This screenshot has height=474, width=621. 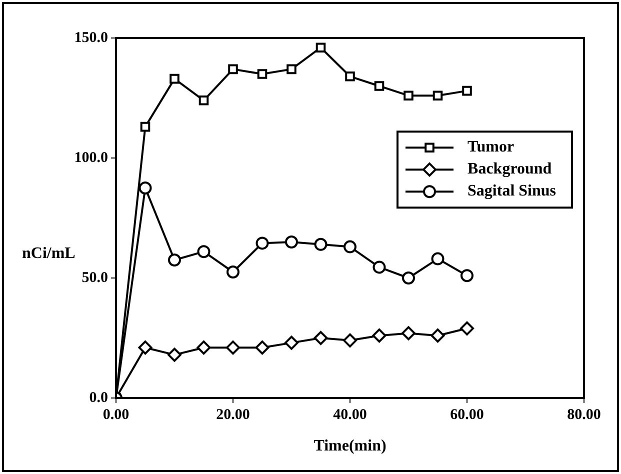 I want to click on legend-label: Tumor, so click(x=491, y=147).